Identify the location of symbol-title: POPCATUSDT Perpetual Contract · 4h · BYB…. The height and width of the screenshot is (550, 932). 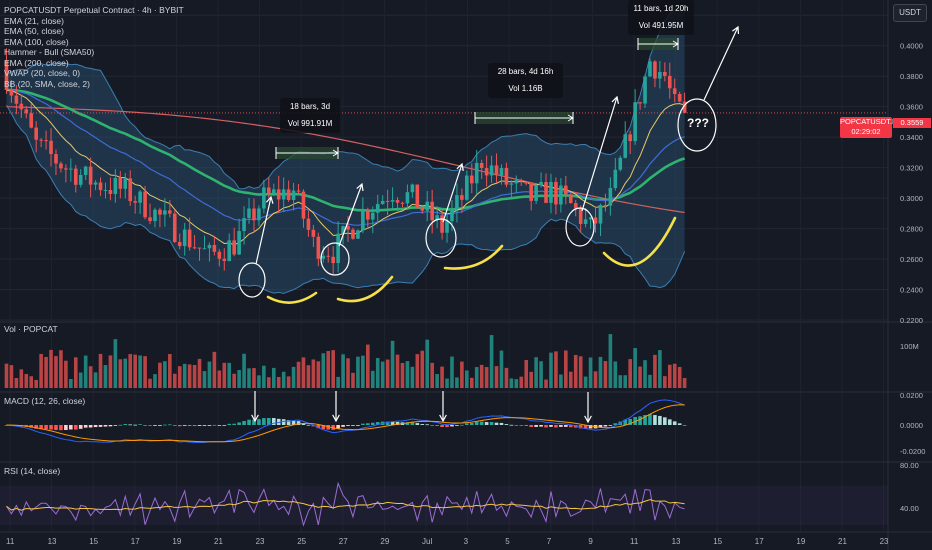
(94, 10).